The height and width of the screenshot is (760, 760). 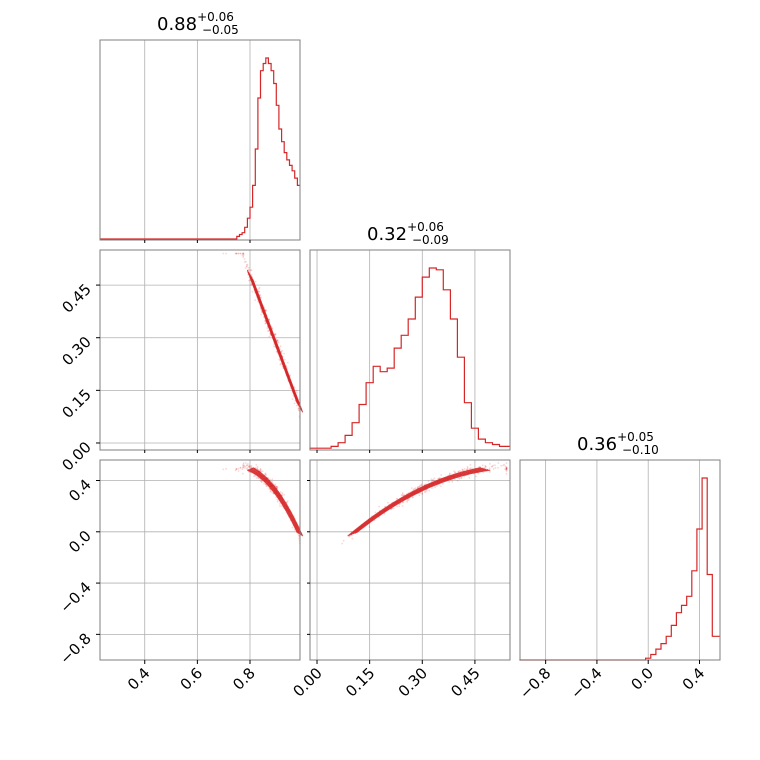 What do you see at coordinates (198, 23) in the screenshot?
I see `param1-title: 0.88+0.06 −0.05` at bounding box center [198, 23].